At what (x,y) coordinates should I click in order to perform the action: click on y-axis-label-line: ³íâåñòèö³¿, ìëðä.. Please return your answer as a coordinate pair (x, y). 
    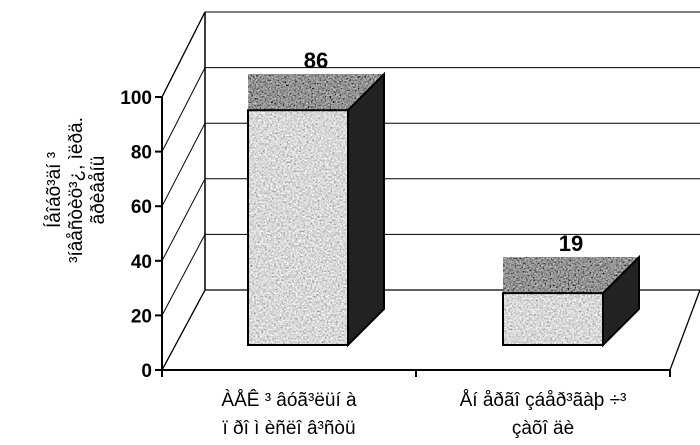
    Looking at the image, I should click on (76, 190).